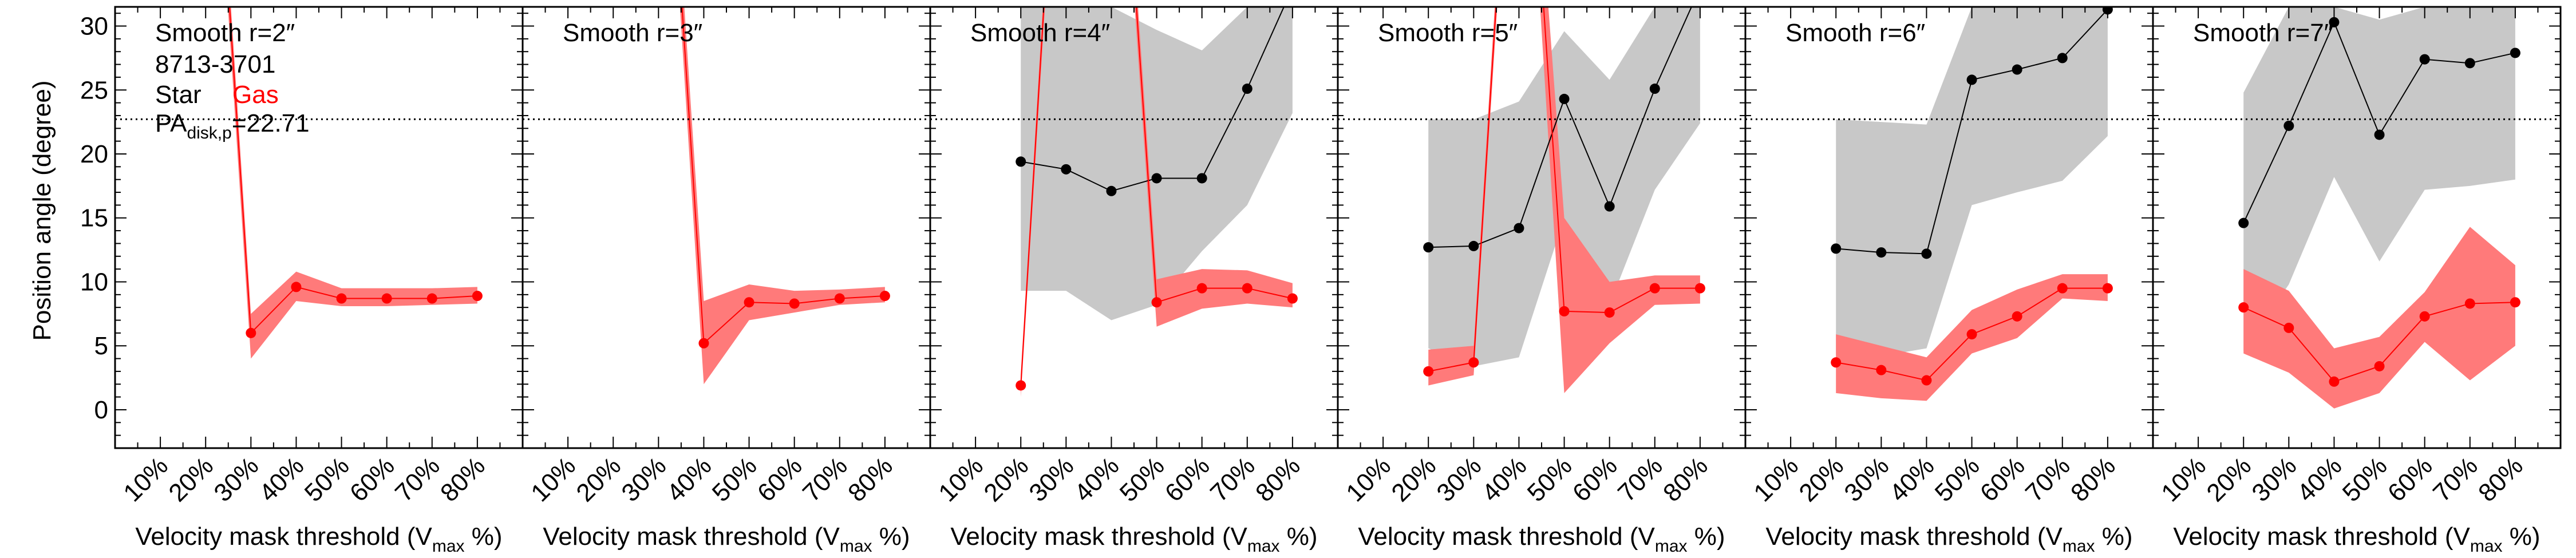 This screenshot has height=558, width=2576. Describe the element at coordinates (94, 282) in the screenshot. I see `y-tick-label: 10` at that location.